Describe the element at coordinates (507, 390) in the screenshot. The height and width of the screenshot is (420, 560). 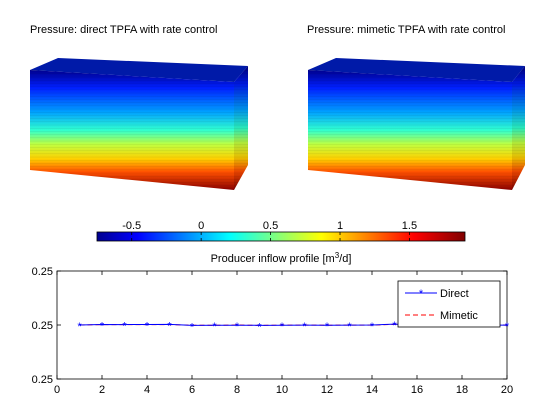
I see `x-tick-label: 20` at that location.